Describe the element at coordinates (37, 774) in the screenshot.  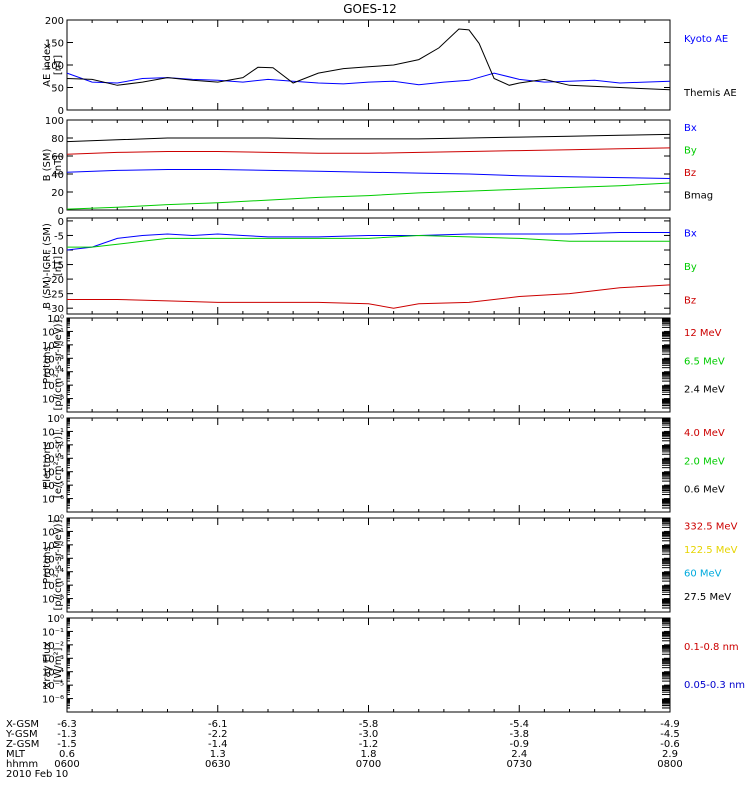
I see `footer-date: 2010 Feb 10` at that location.